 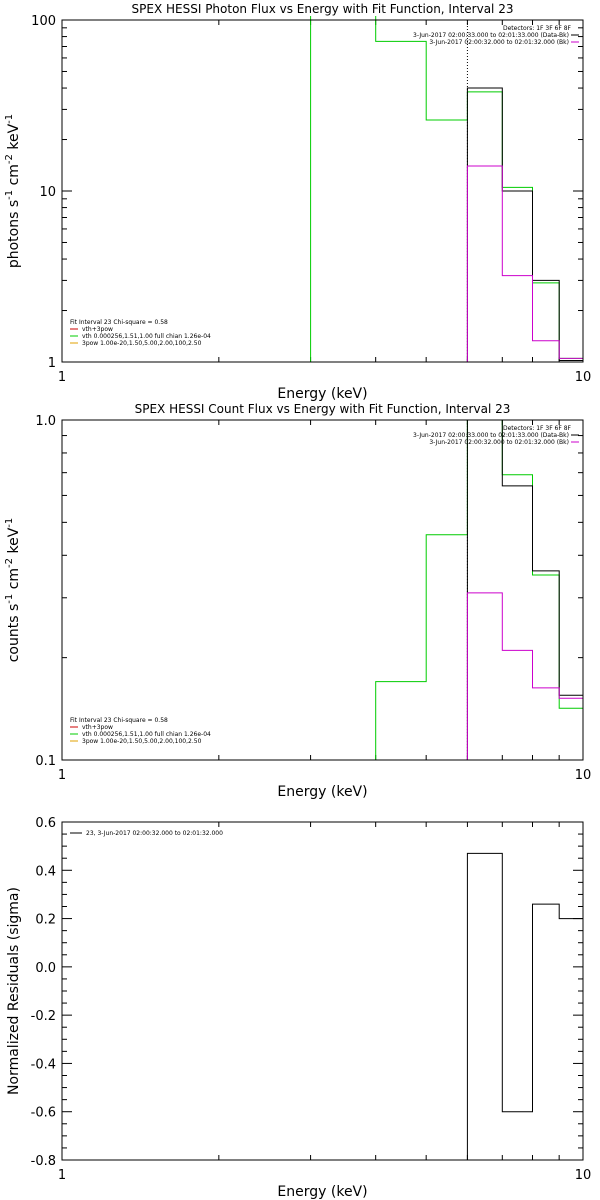 I want to click on y-tick-label: -0.6, so click(x=43, y=1113).